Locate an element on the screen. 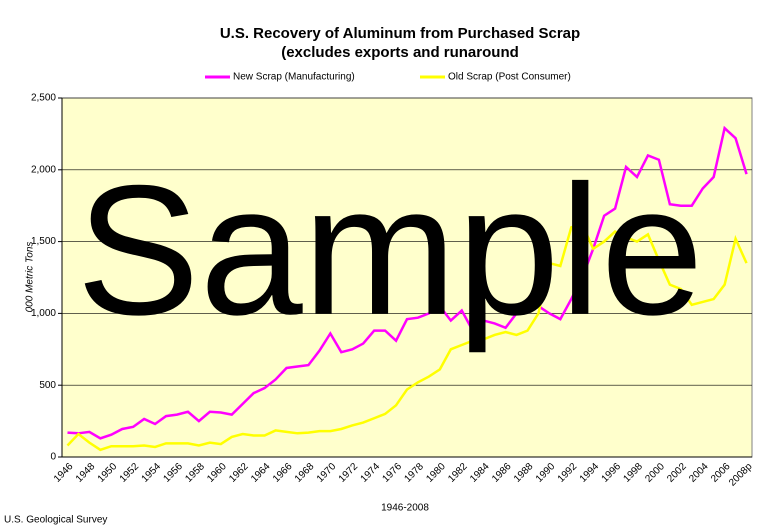  chart-subtitle: (excludes exports and runaround is located at coordinates (400, 52).